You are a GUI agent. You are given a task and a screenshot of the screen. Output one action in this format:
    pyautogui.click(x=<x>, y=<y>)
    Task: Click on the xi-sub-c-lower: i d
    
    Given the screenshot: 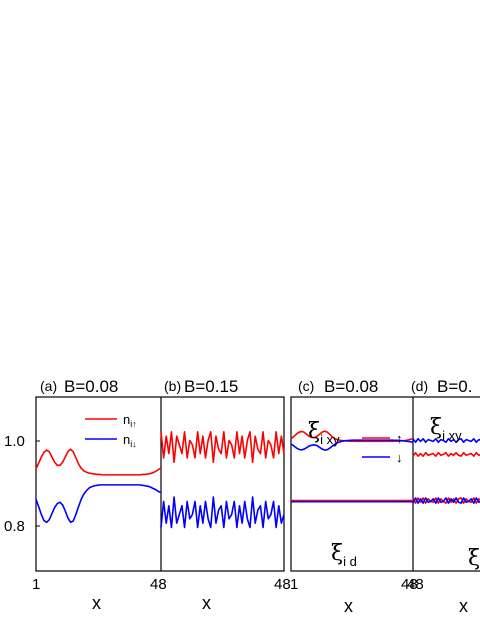 What is the action you would take?
    pyautogui.click(x=350, y=561)
    